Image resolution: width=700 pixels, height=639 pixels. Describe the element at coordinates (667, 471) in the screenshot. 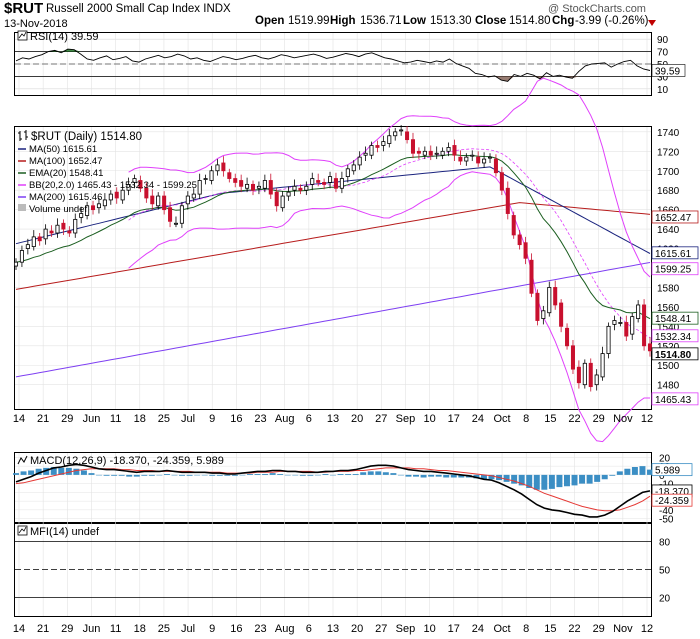

I see `macd-last-label: 5.989` at that location.